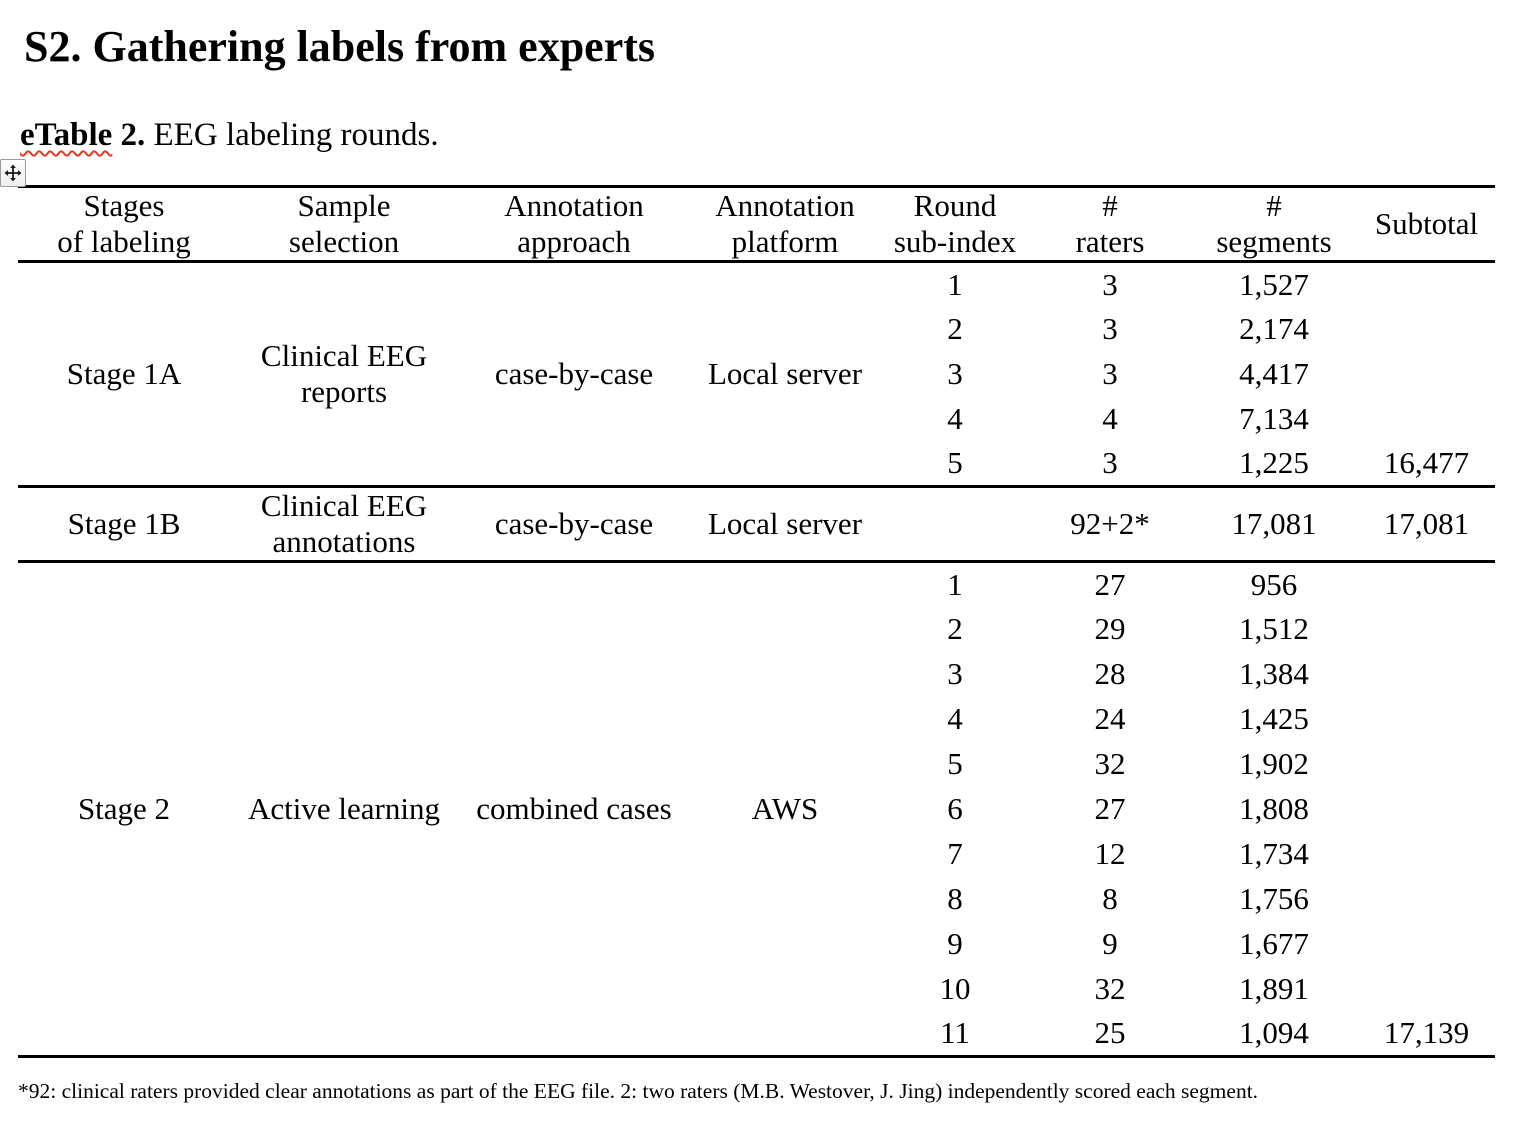  I want to click on segments-cell: 956, so click(1274, 584).